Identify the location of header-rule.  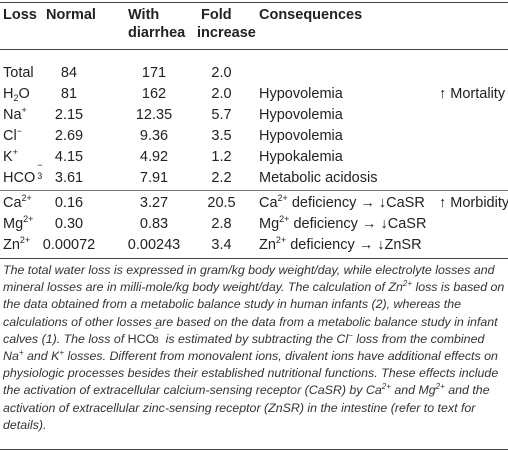
(254, 49).